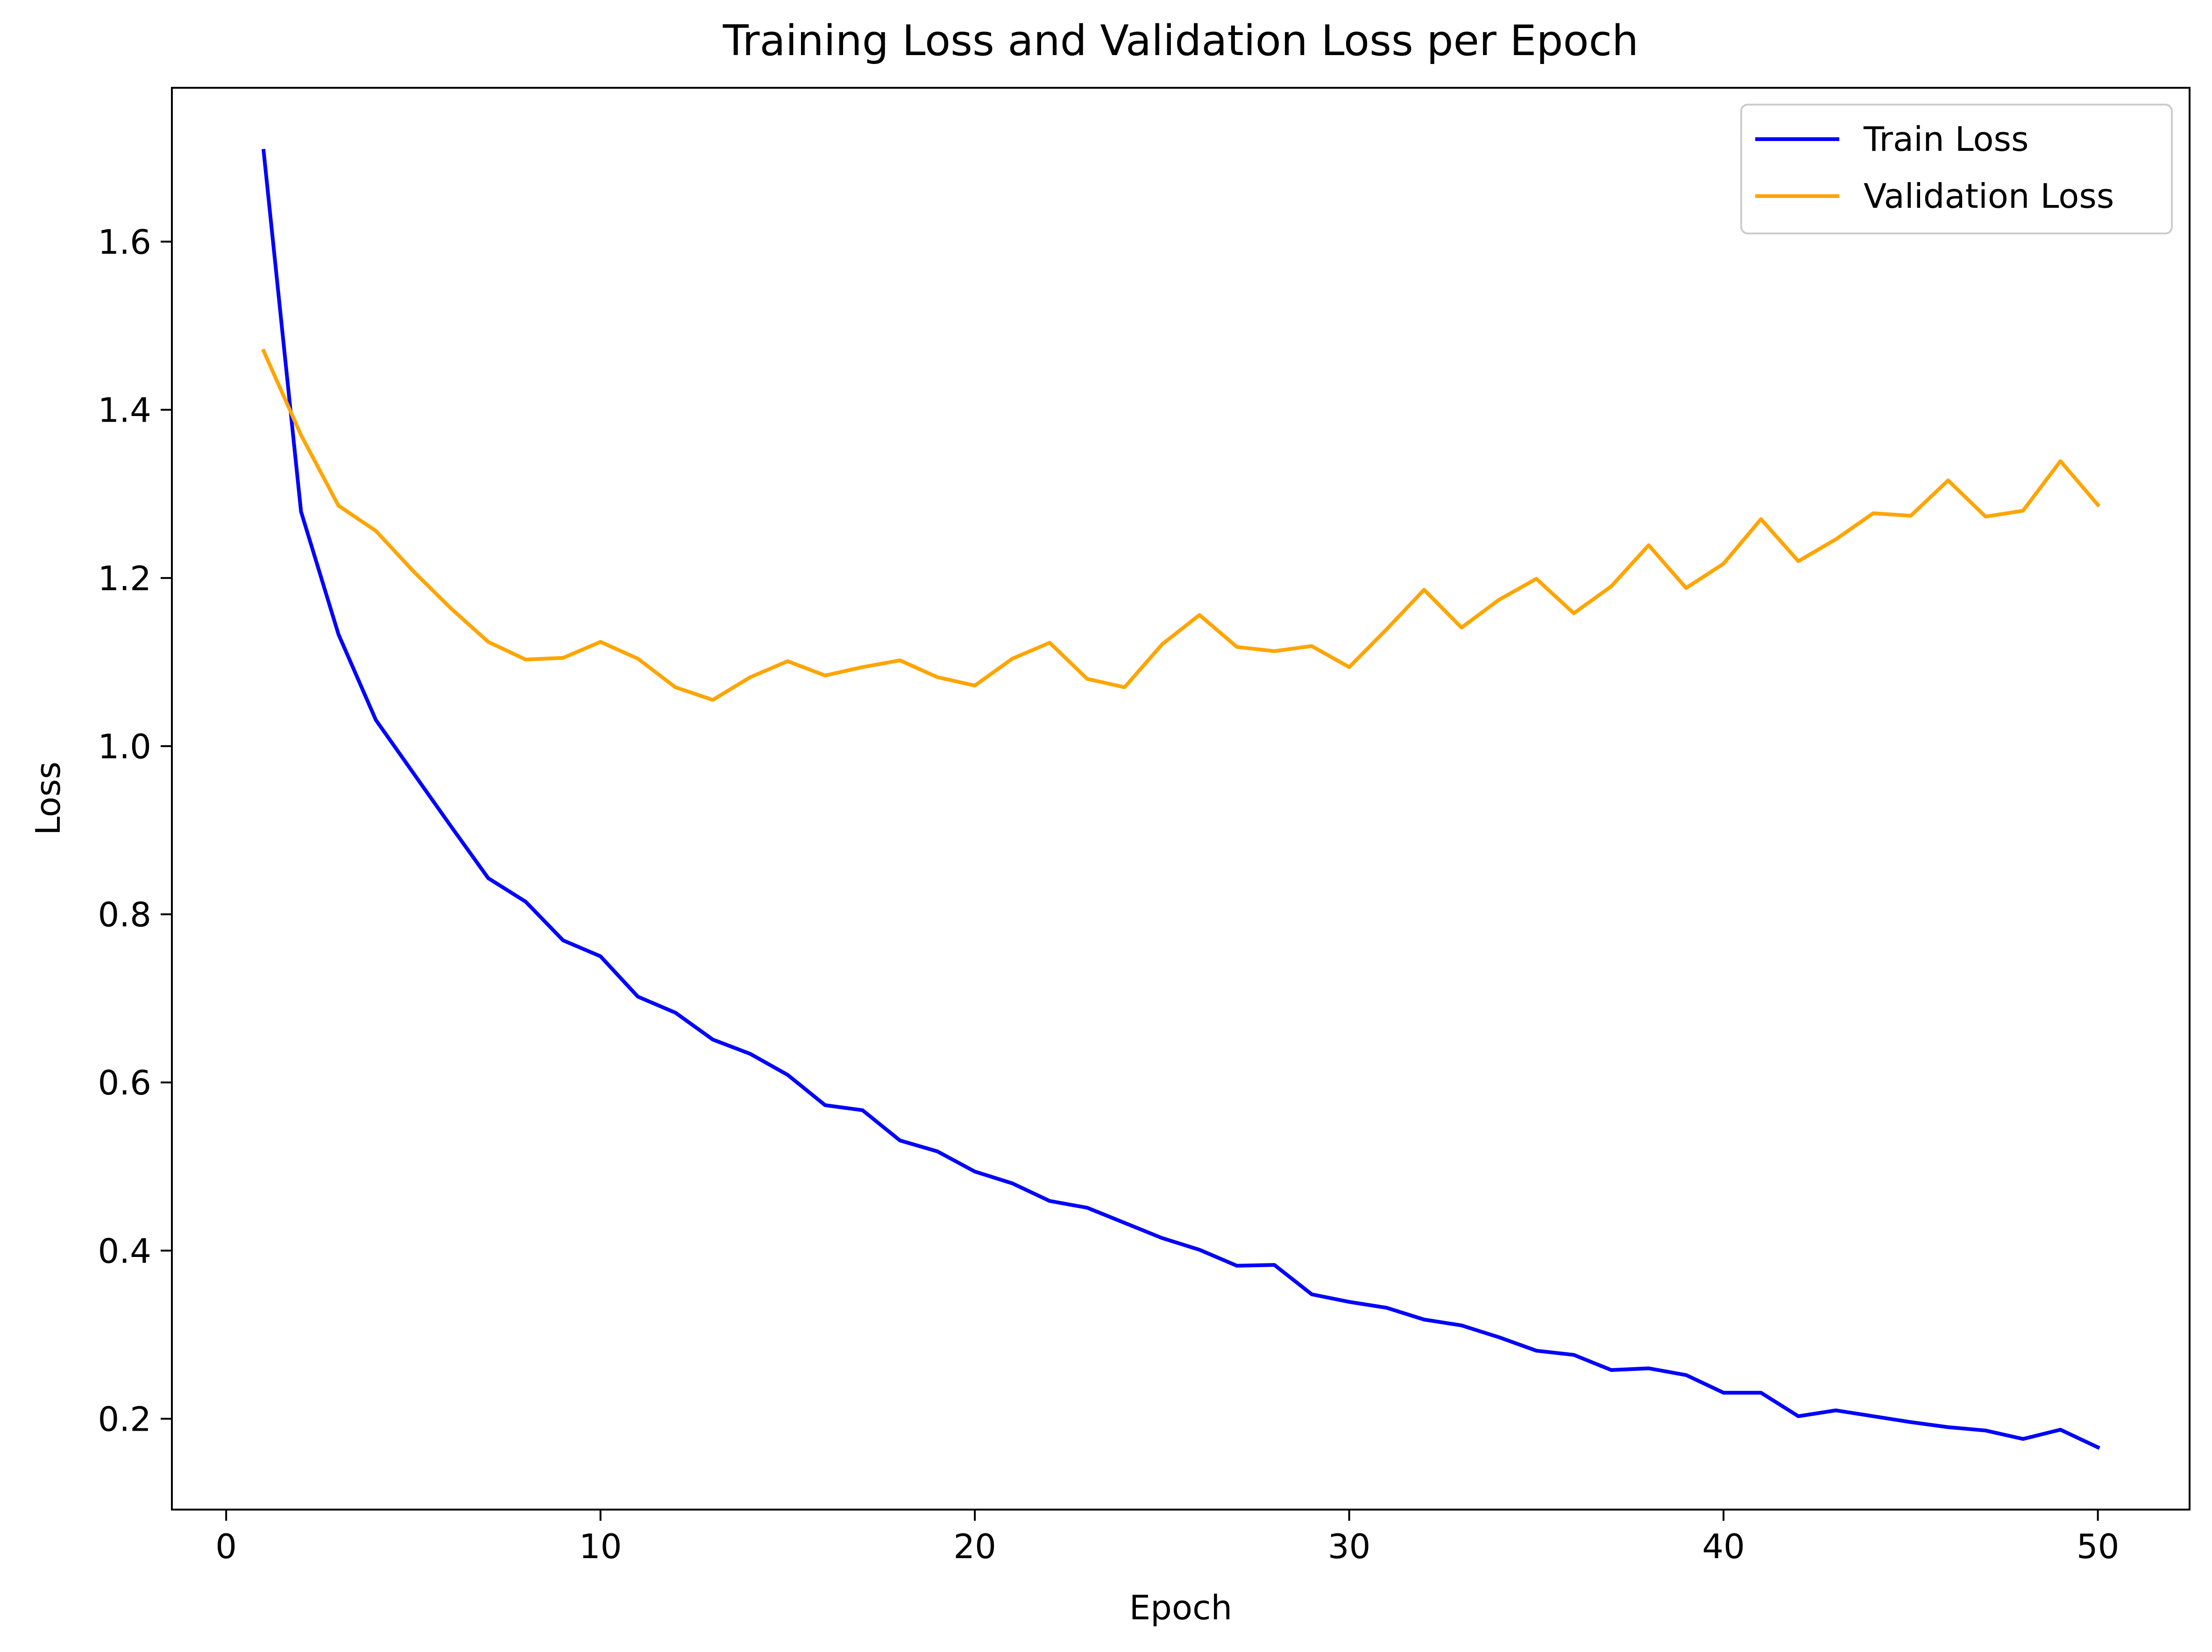  What do you see at coordinates (124, 1082) in the screenshot?
I see `y-tick-label: 0.6` at bounding box center [124, 1082].